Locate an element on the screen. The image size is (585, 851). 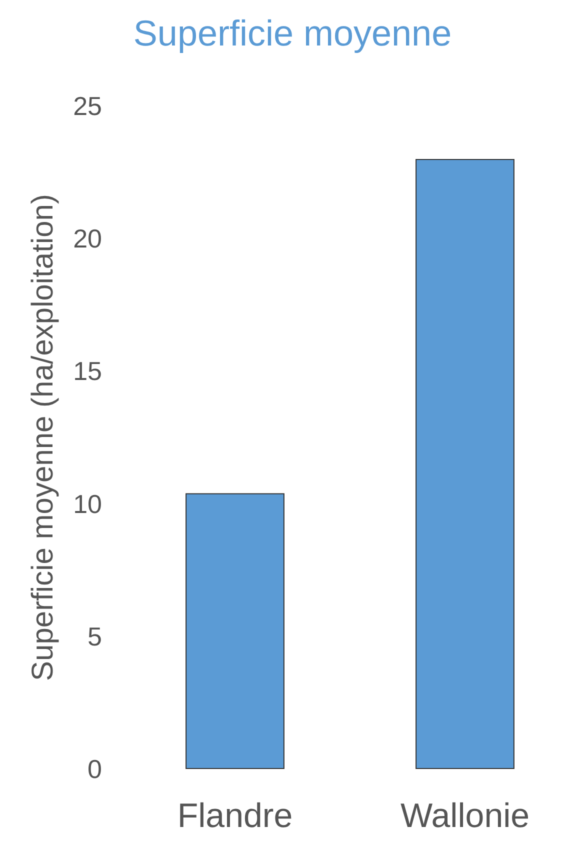
y-tick-label: 25 is located at coordinates (87, 106).